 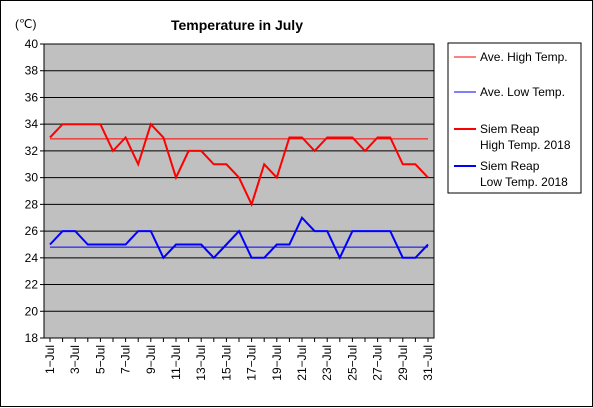 I want to click on y-tick-label: 36, so click(x=32, y=97).